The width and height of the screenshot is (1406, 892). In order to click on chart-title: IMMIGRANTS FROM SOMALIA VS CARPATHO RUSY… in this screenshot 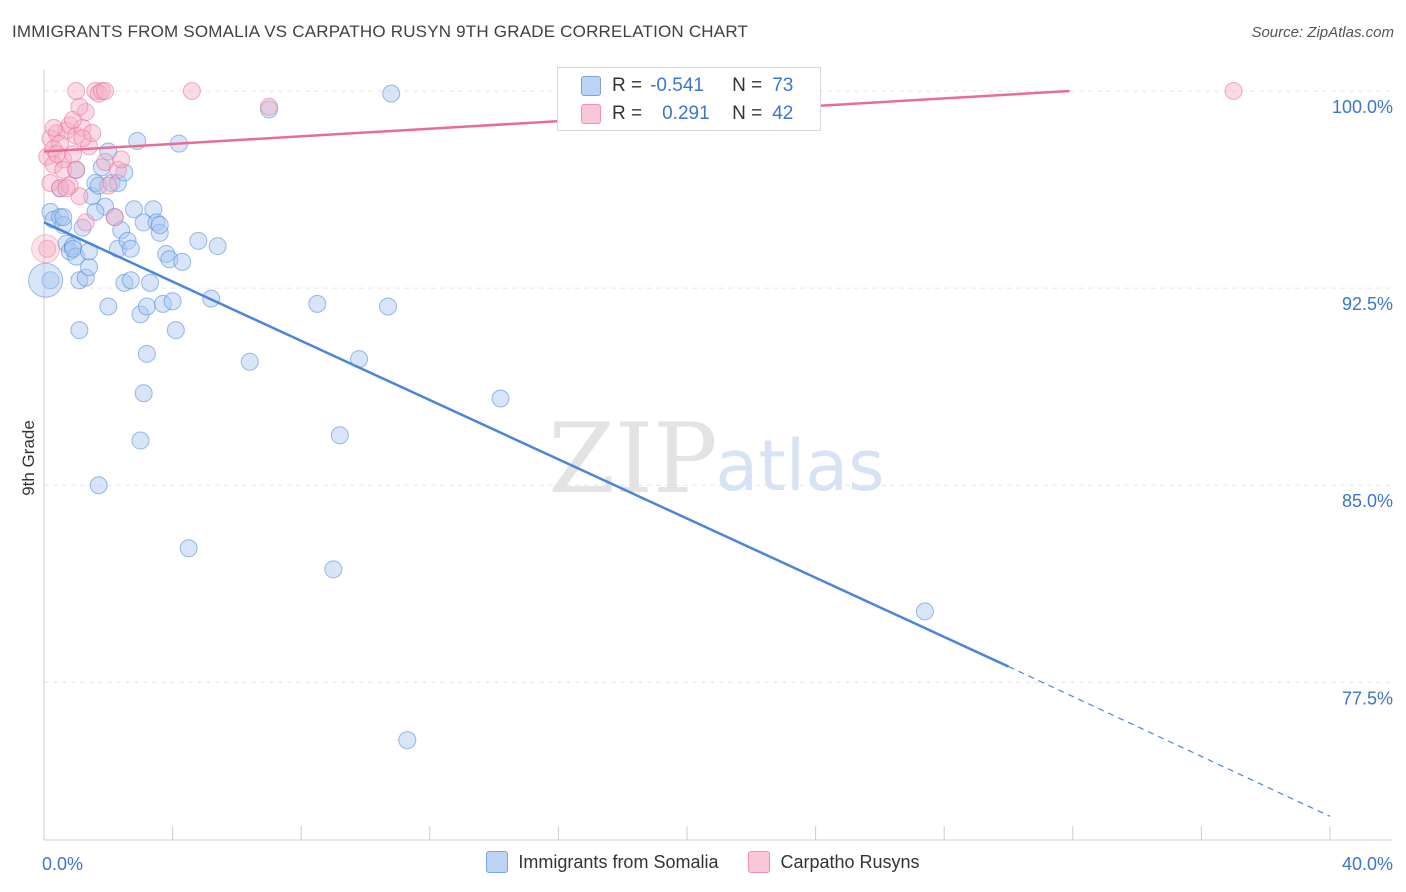, I will do `click(380, 31)`.